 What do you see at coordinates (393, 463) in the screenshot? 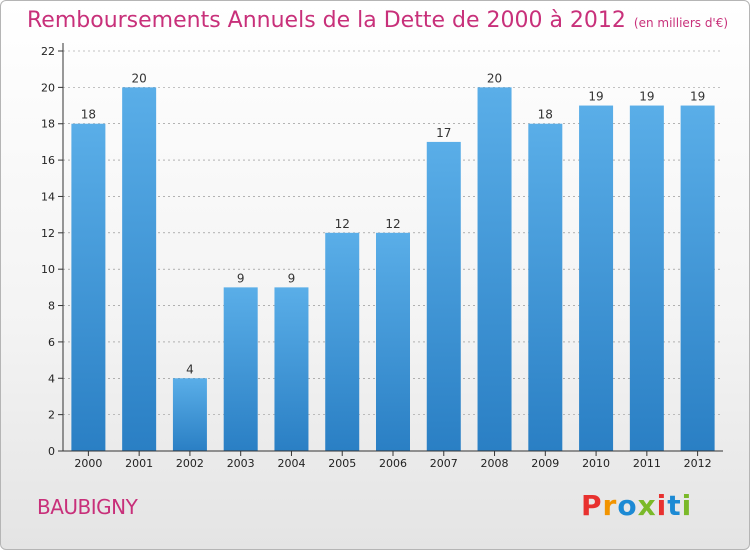
I see `x-tick-label: 2006` at bounding box center [393, 463].